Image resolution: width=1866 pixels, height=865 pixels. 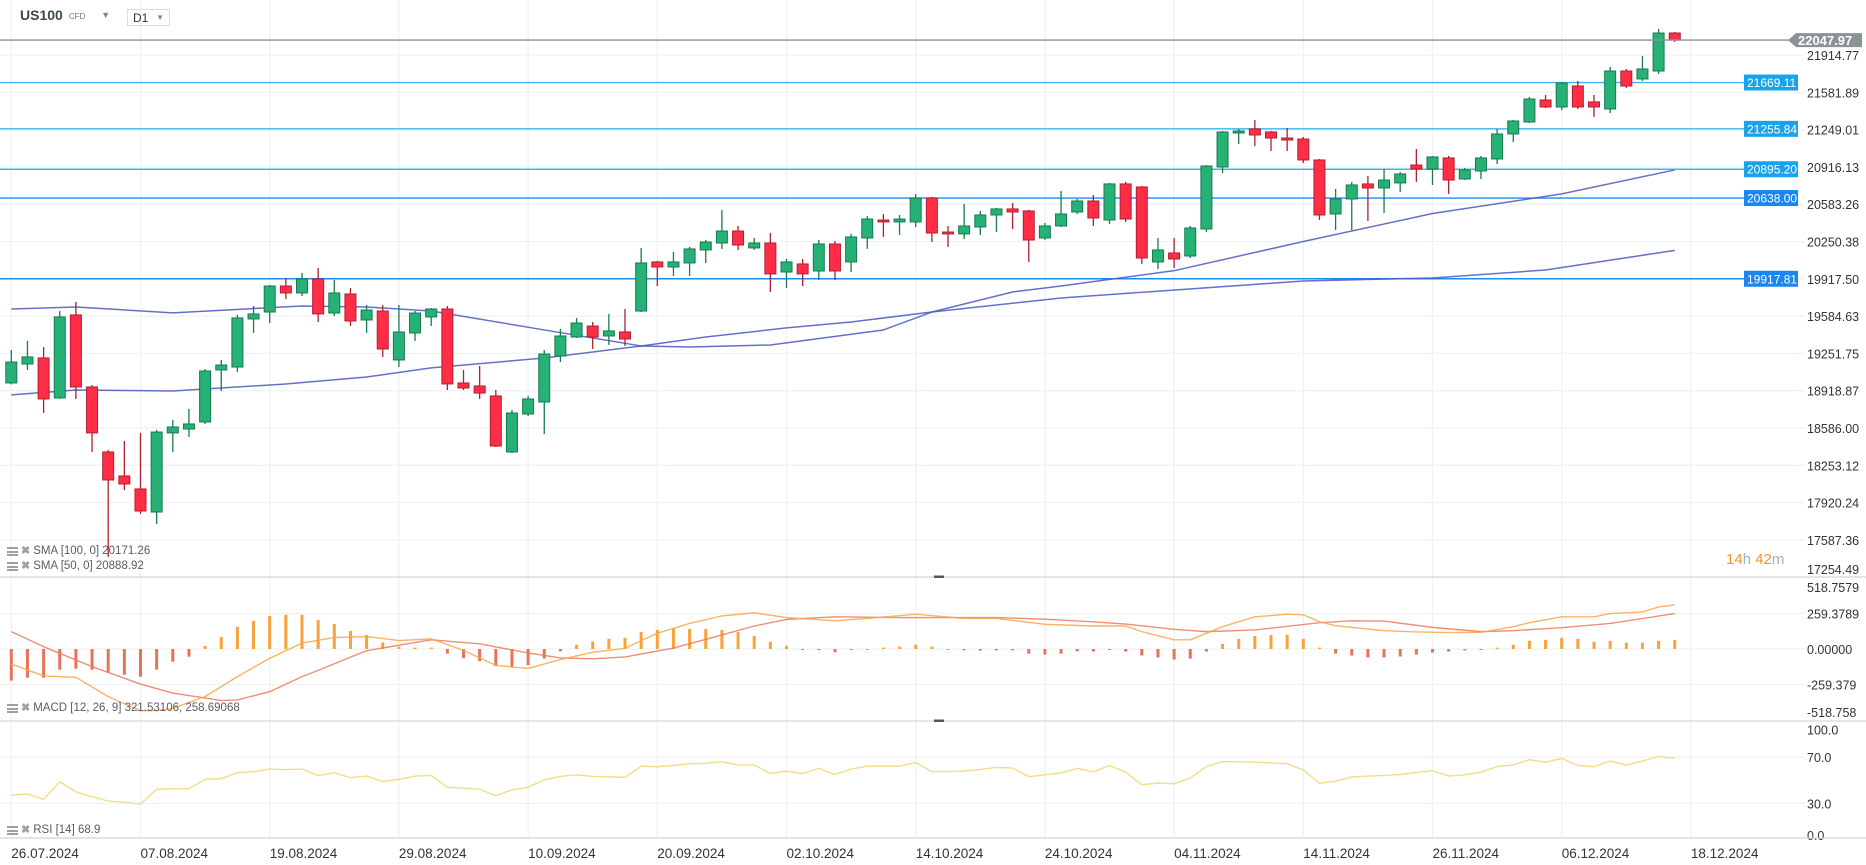 What do you see at coordinates (148, 17) in the screenshot?
I see `timeframe-select: D1 ▼` at bounding box center [148, 17].